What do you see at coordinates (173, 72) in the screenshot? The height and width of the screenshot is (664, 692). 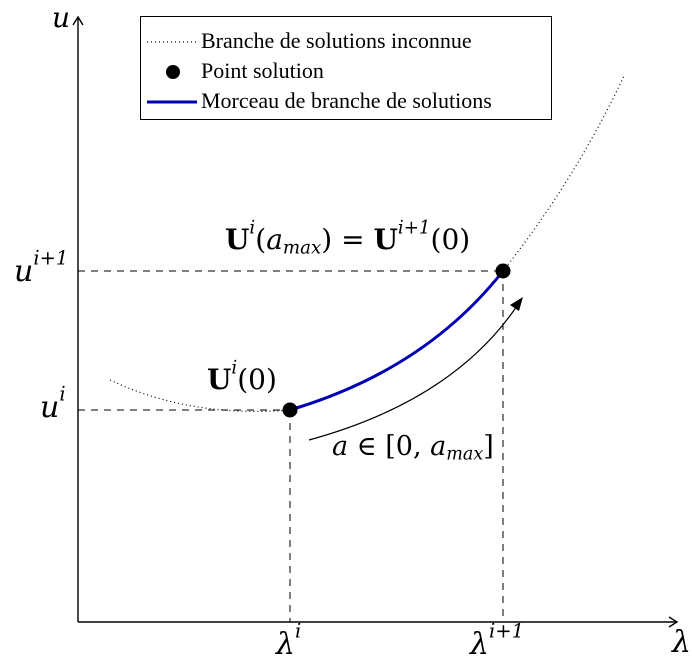 I see `legend-point-icon` at bounding box center [173, 72].